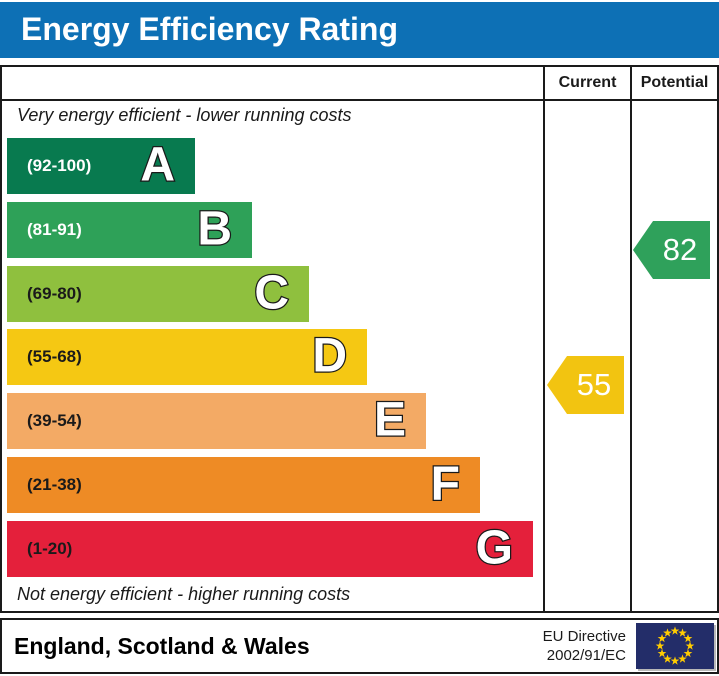  I want to click on band-range-label: (1-20), so click(50, 548).